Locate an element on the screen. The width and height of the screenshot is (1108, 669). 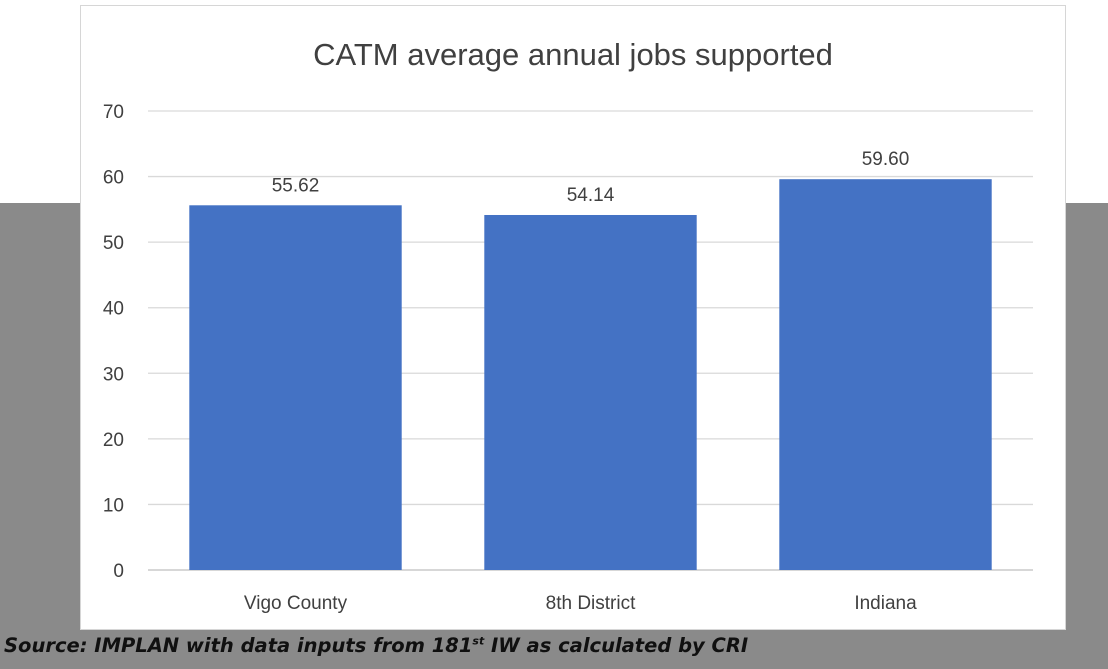
data-label: 54.14 is located at coordinates (591, 195).